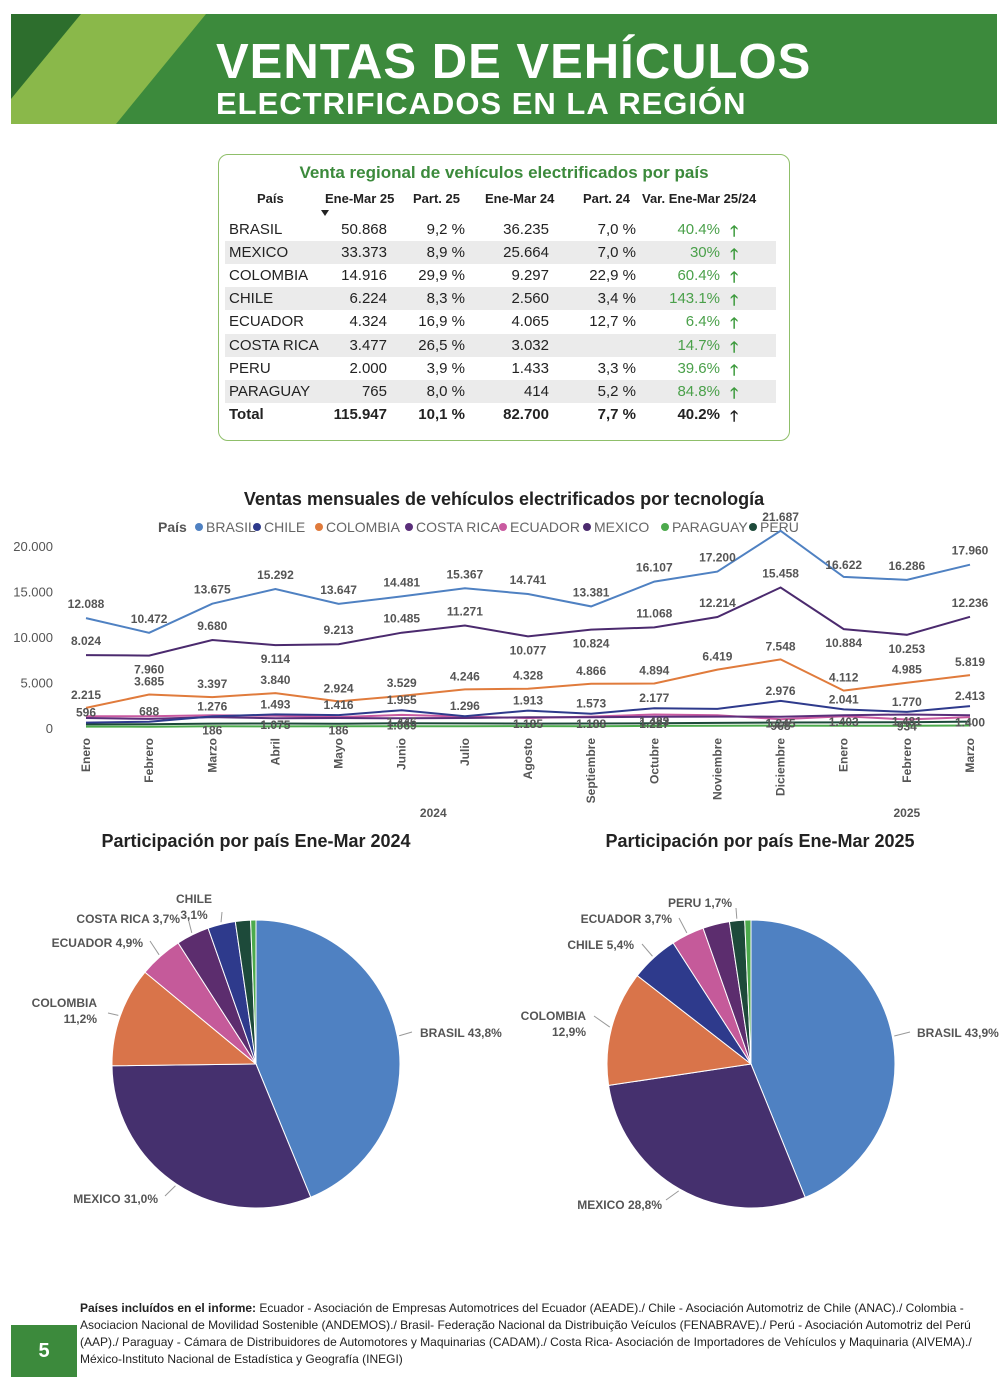  Describe the element at coordinates (781, 646) in the screenshot. I see `data-label: 7.548` at that location.